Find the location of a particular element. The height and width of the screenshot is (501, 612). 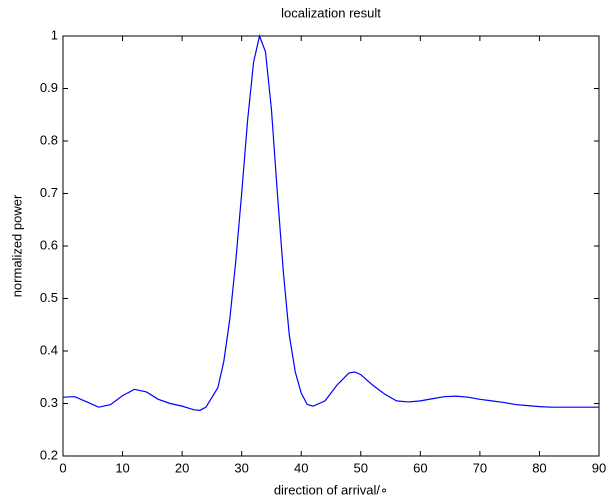

x-tick-label: 80 is located at coordinates (539, 467).